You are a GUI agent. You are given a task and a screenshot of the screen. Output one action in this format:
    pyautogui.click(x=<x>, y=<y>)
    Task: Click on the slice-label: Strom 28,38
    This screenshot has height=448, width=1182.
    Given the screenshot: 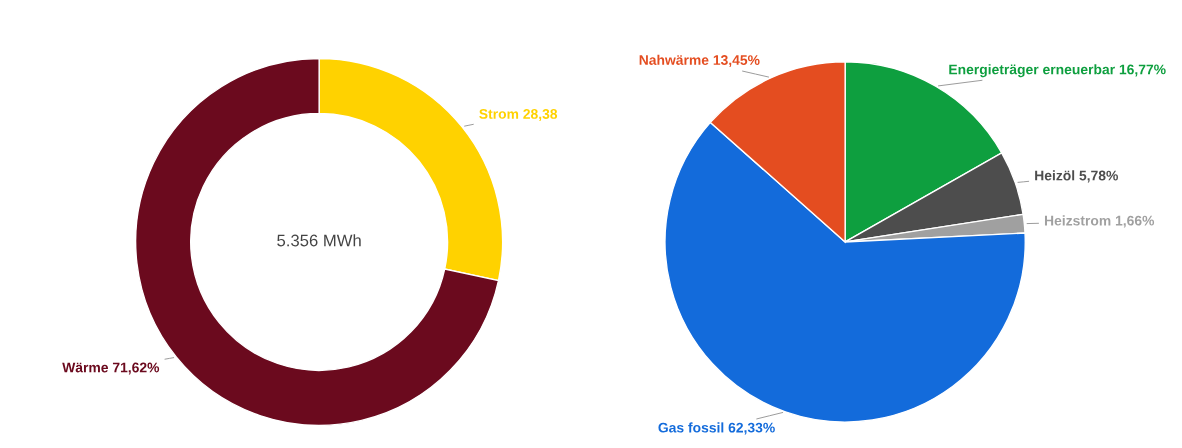 What is the action you would take?
    pyautogui.click(x=518, y=115)
    